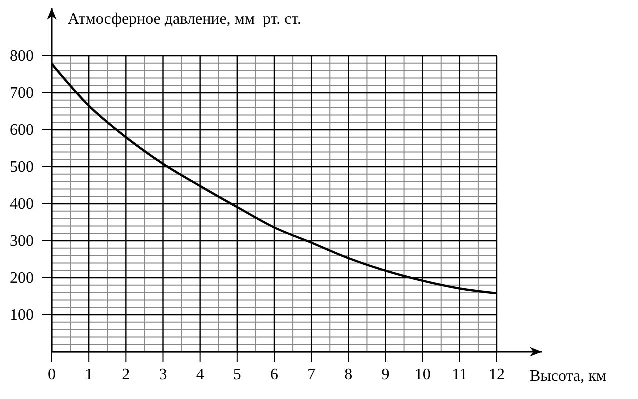 Image resolution: width=638 pixels, height=399 pixels. I want to click on y-tick-label: 400, so click(22, 205).